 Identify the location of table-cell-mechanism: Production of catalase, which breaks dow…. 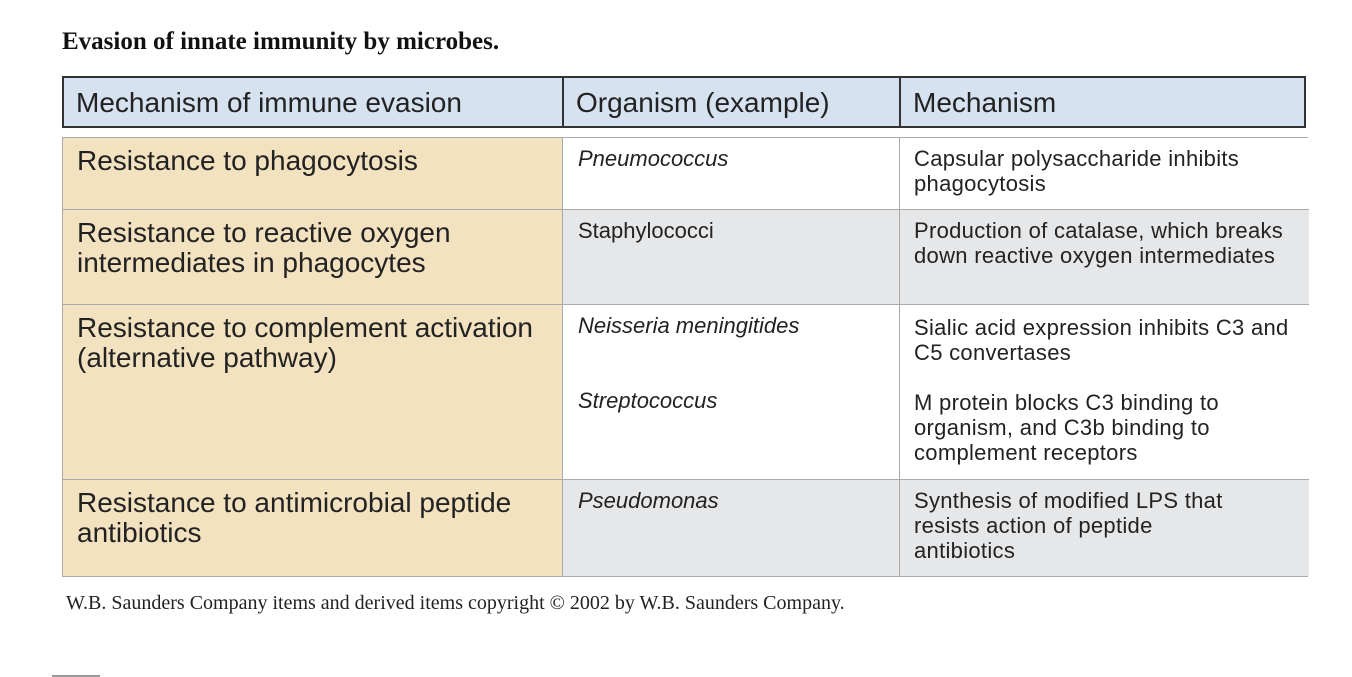
(1104, 257).